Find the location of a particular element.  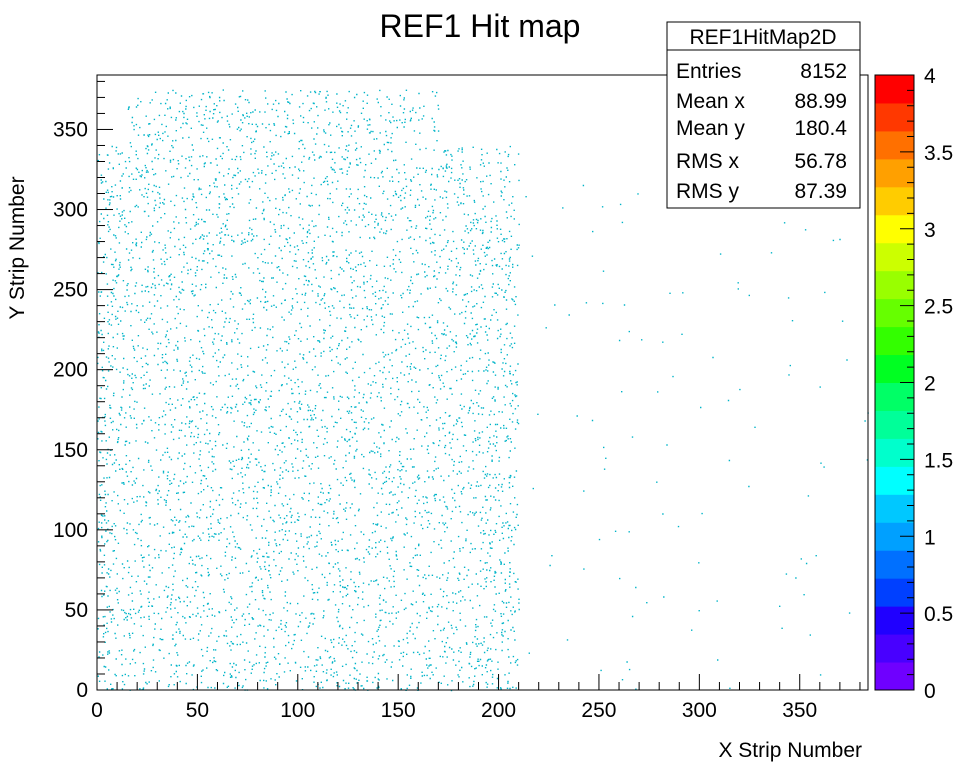

x-tick-label: 0 is located at coordinates (97, 710).